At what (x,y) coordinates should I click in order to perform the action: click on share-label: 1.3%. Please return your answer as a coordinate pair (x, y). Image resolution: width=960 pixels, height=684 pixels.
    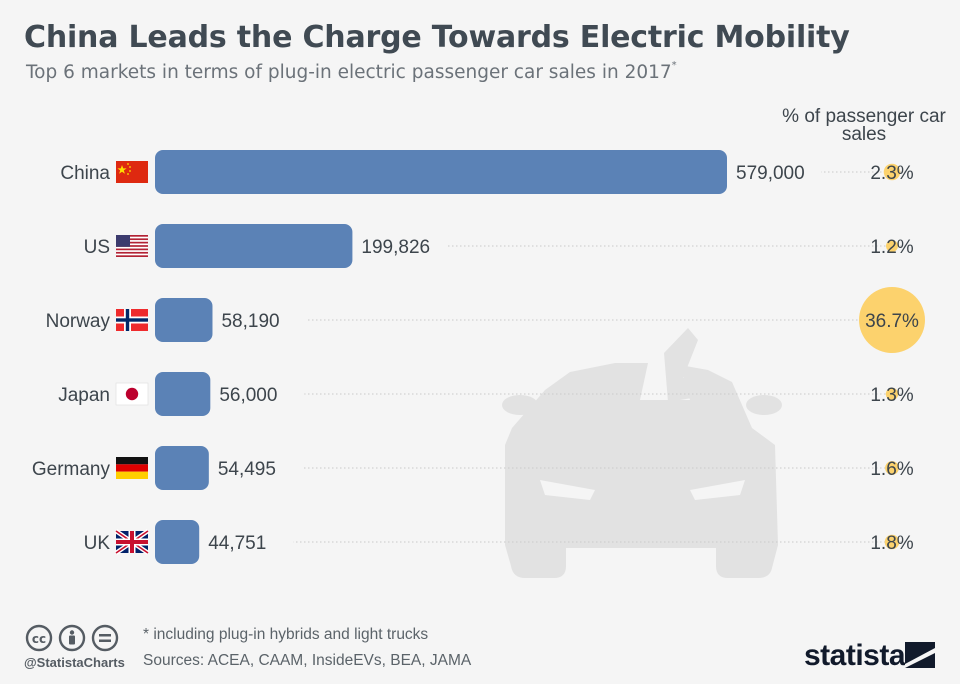
    Looking at the image, I should click on (891, 395).